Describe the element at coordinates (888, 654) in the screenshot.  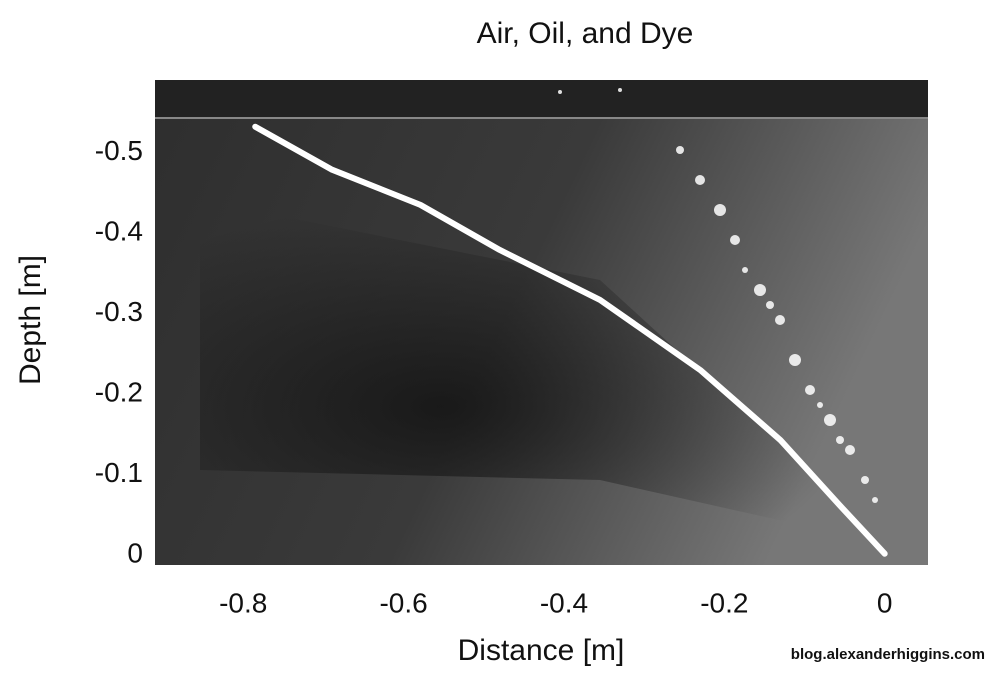
I see `watermark: blog.alexanderhiggins.com` at that location.